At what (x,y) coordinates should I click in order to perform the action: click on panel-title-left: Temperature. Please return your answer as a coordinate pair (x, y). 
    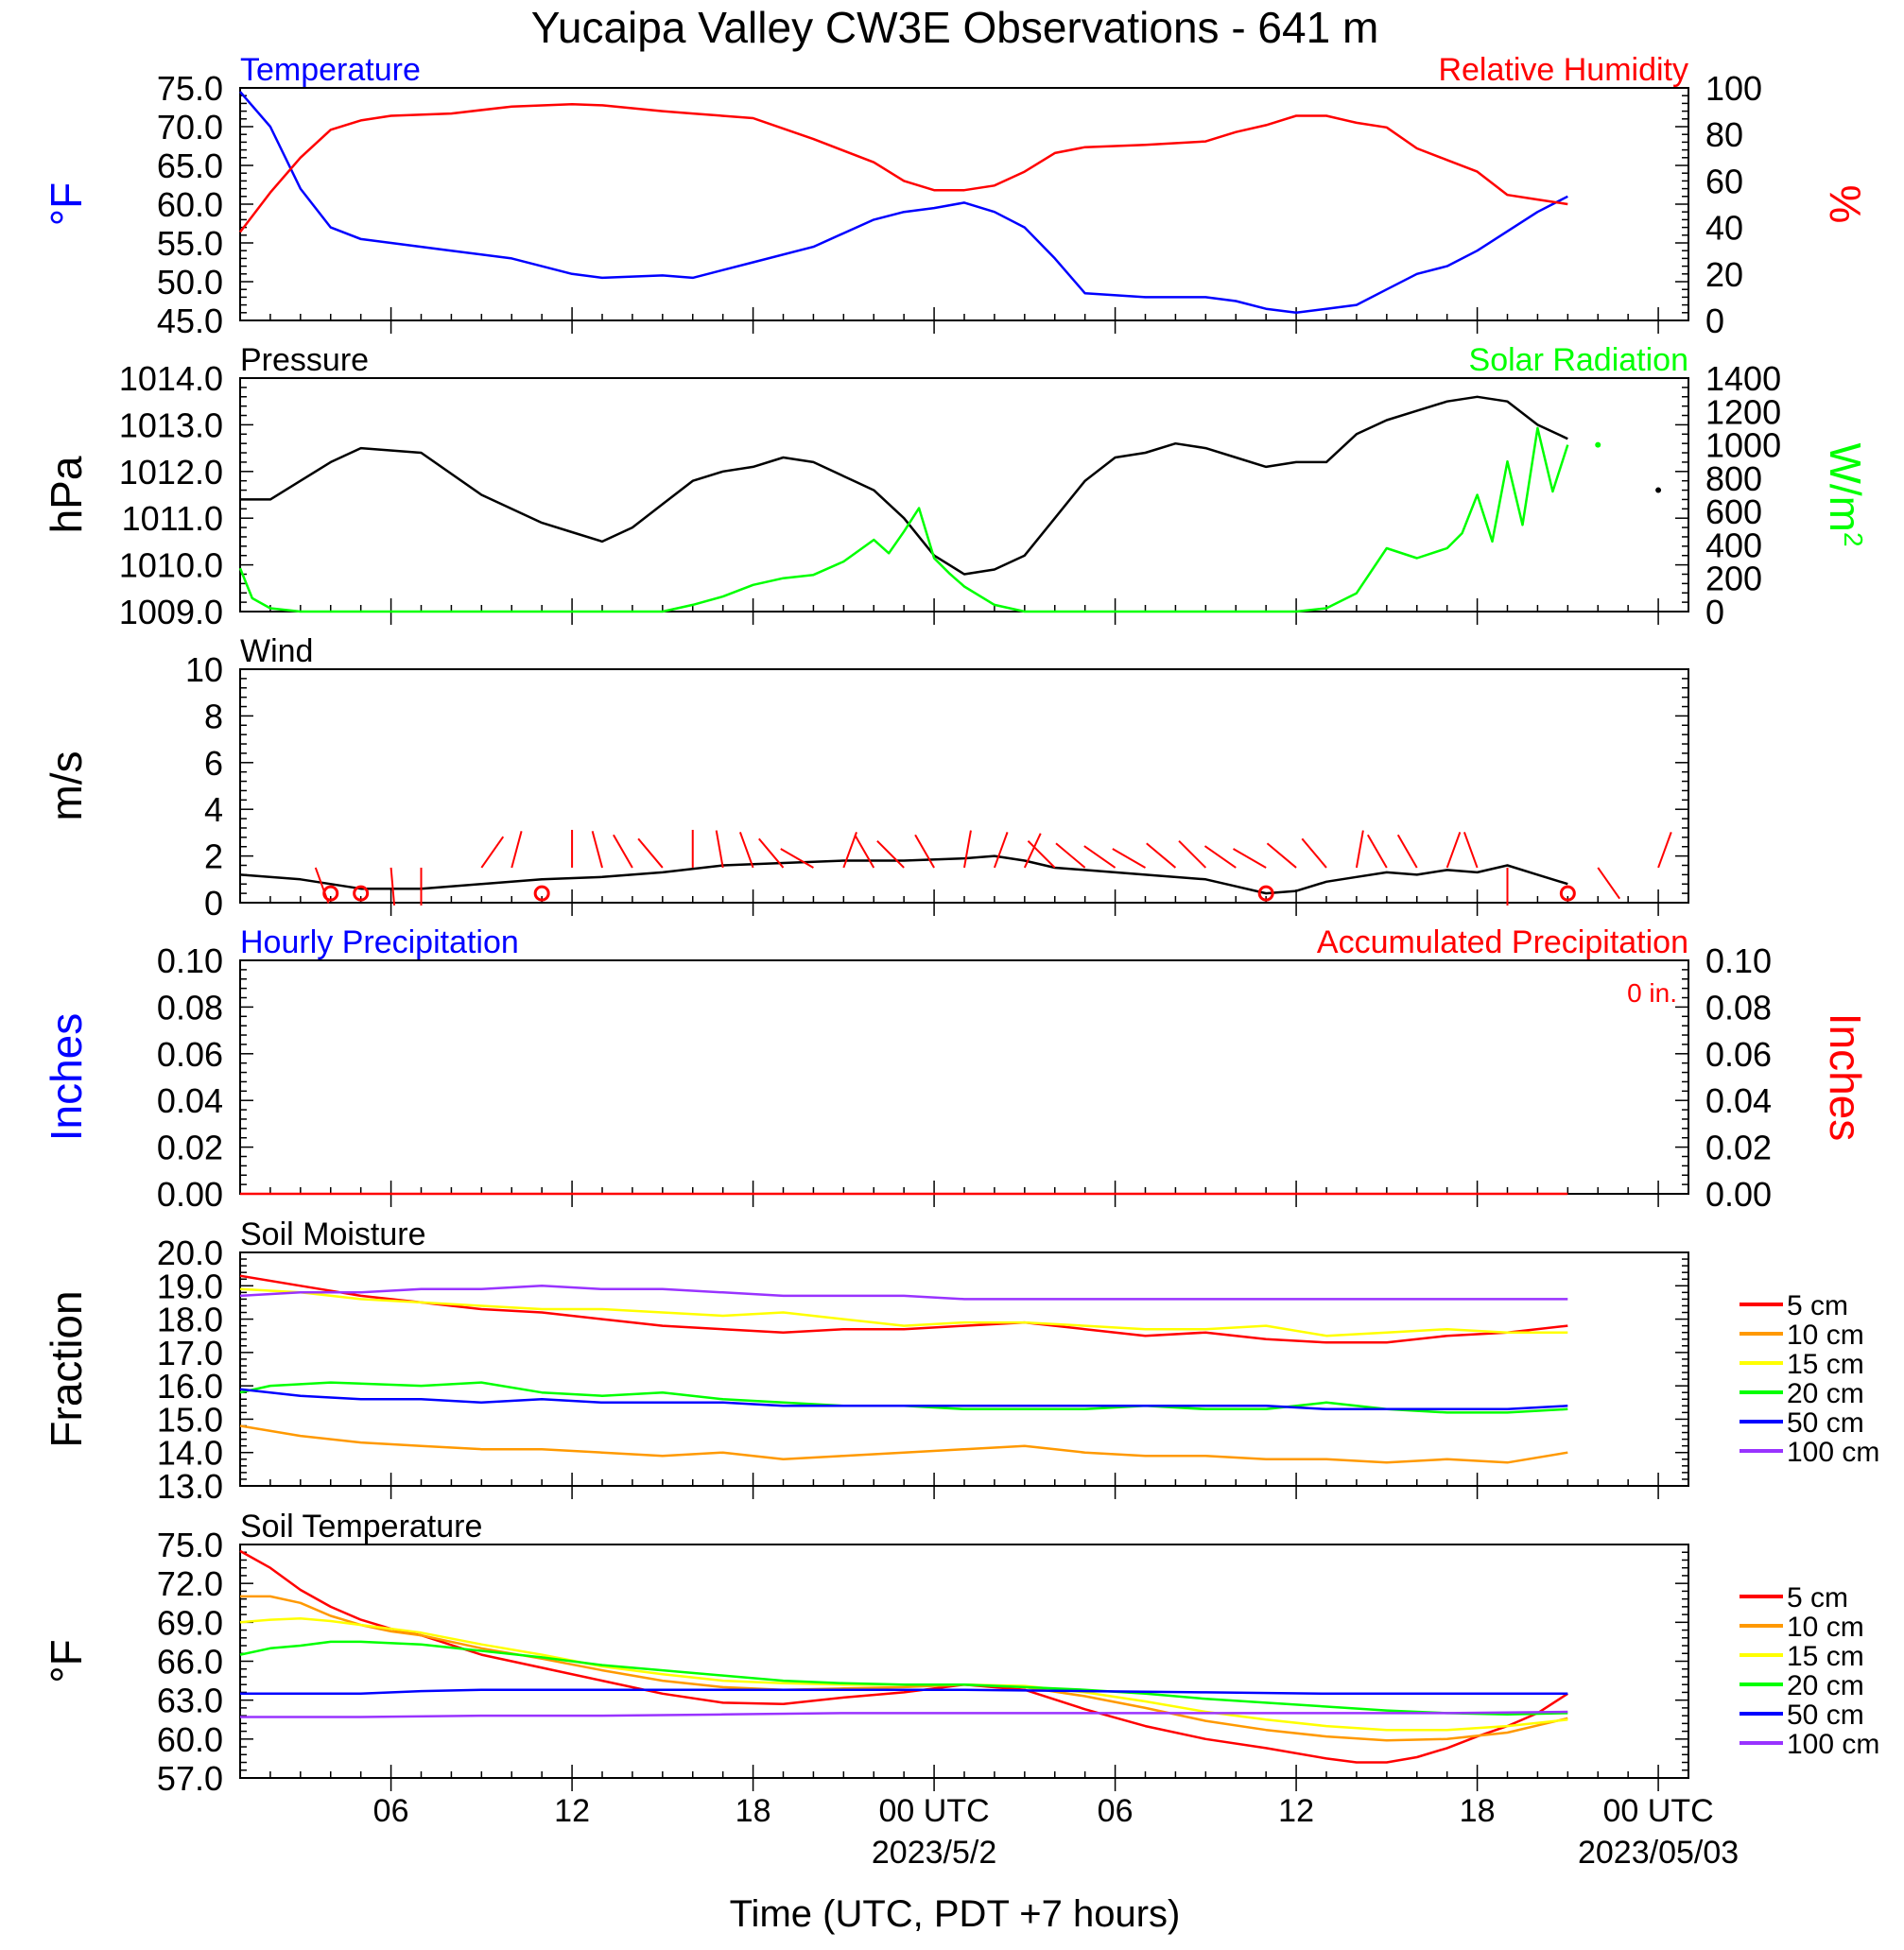
    Looking at the image, I should click on (330, 70).